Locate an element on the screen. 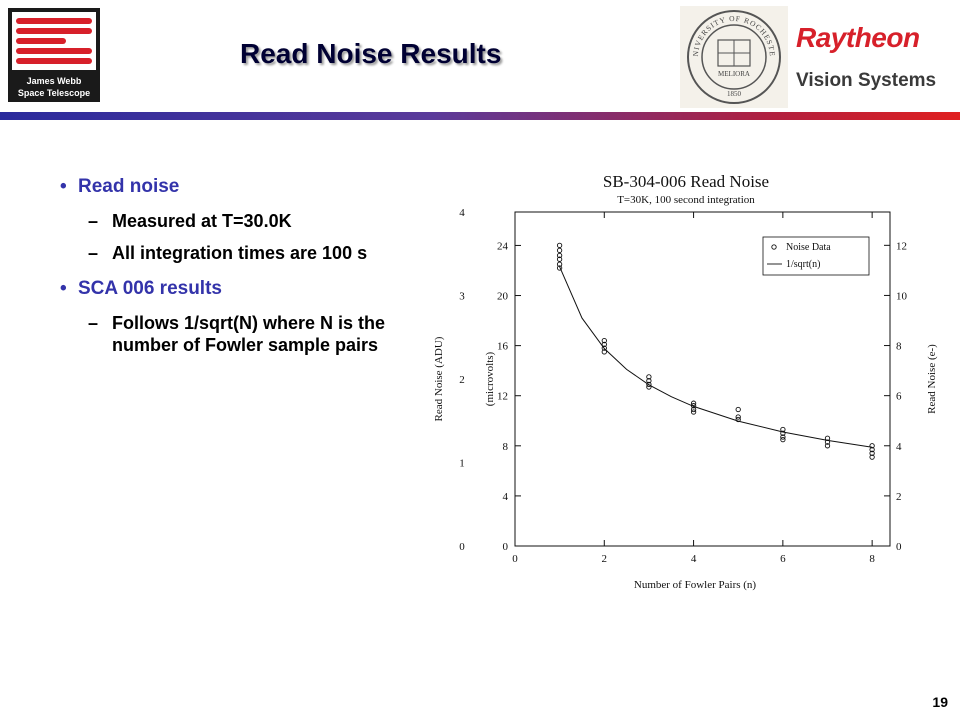 The height and width of the screenshot is (720, 960). legend-box is located at coordinates (816, 256).